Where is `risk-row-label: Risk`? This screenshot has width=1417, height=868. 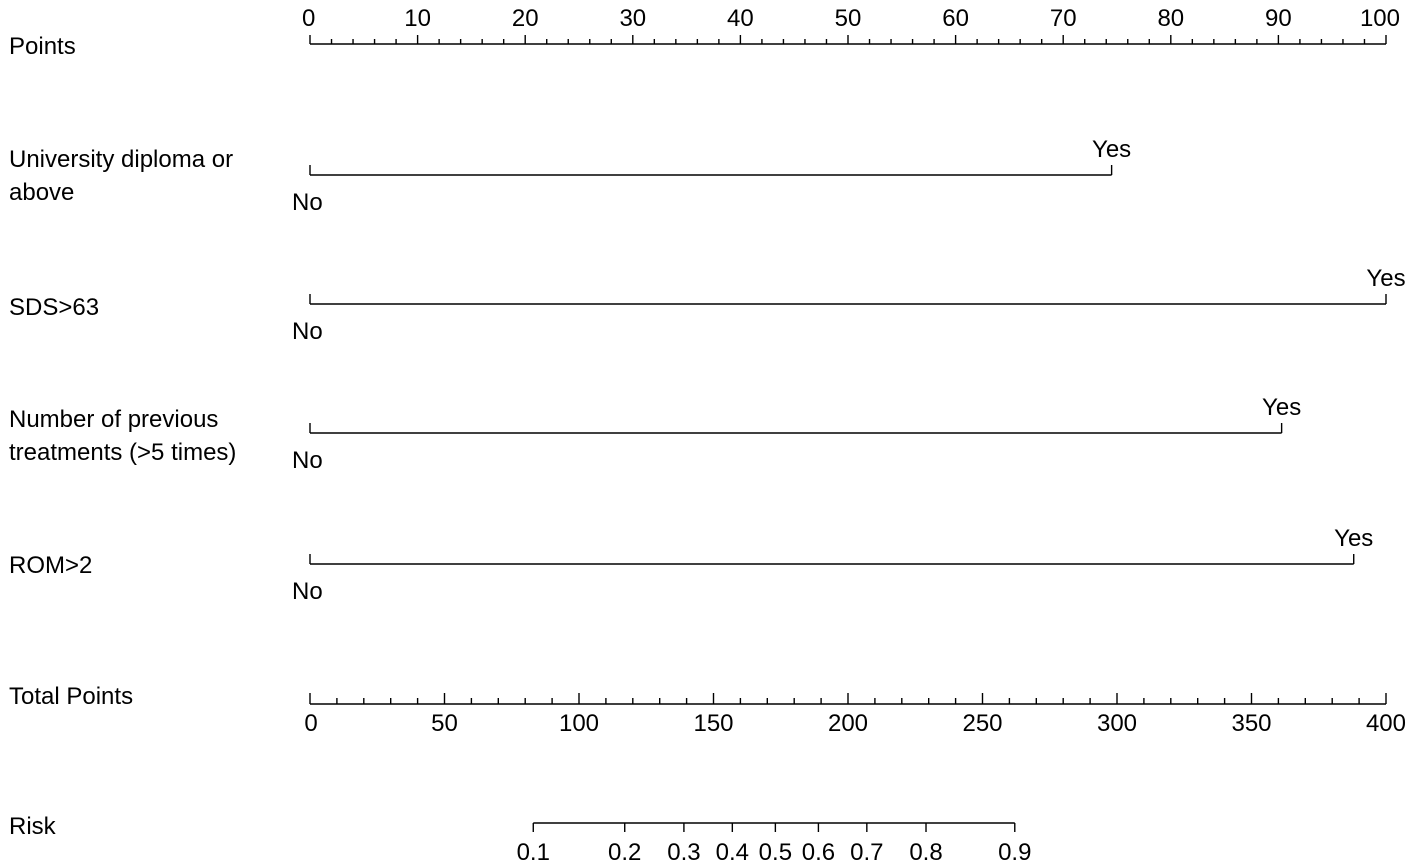 risk-row-label: Risk is located at coordinates (33, 826).